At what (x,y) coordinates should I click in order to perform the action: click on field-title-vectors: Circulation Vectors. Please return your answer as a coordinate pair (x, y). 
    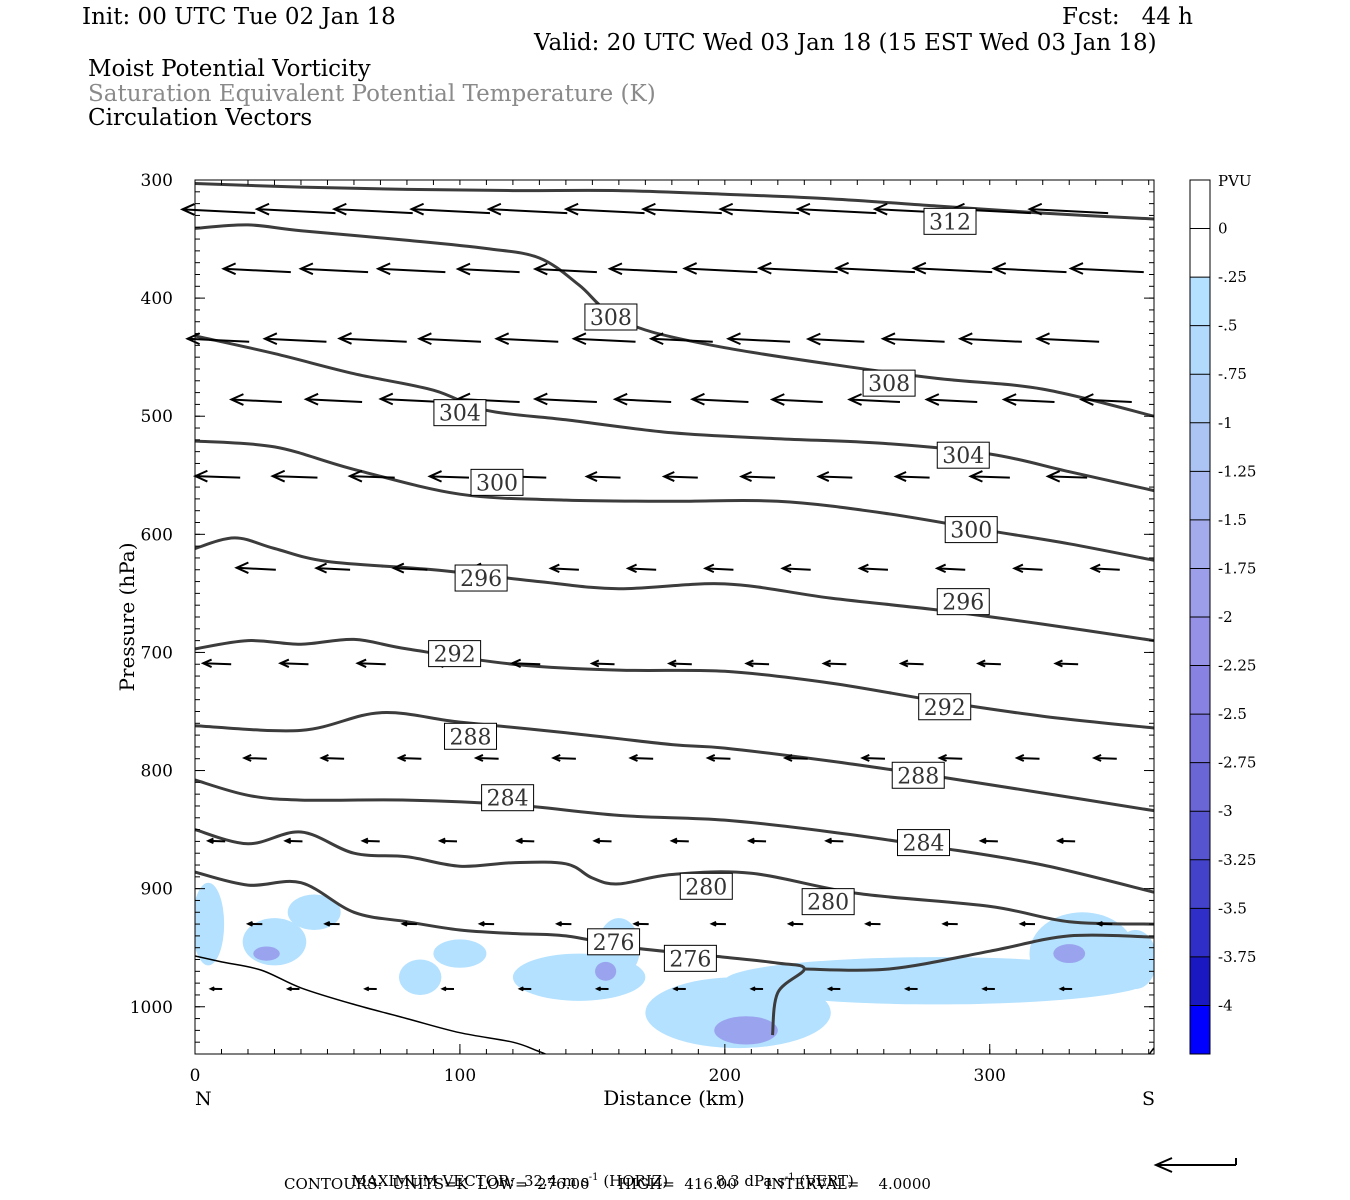
    Looking at the image, I should click on (200, 118).